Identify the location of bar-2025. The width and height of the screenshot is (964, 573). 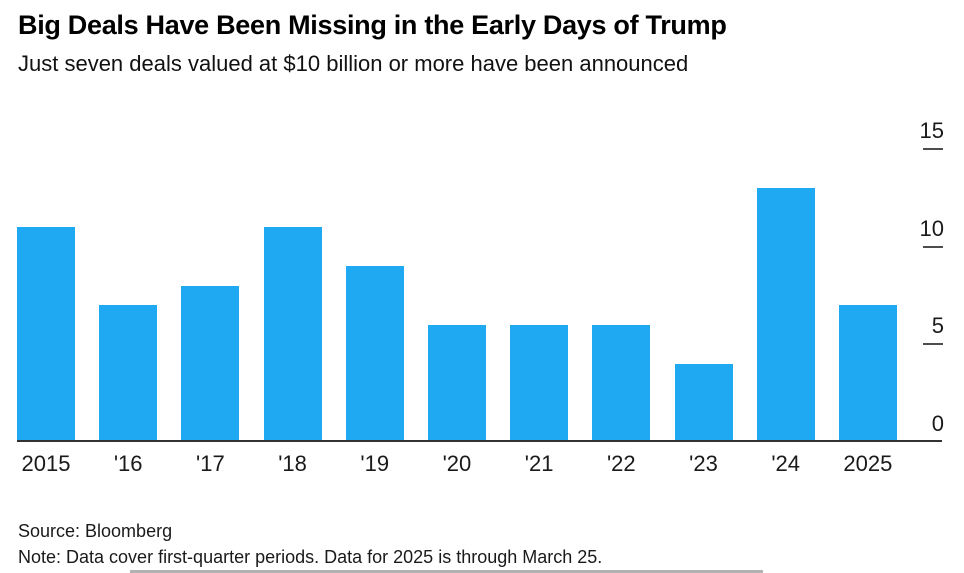
(867, 373).